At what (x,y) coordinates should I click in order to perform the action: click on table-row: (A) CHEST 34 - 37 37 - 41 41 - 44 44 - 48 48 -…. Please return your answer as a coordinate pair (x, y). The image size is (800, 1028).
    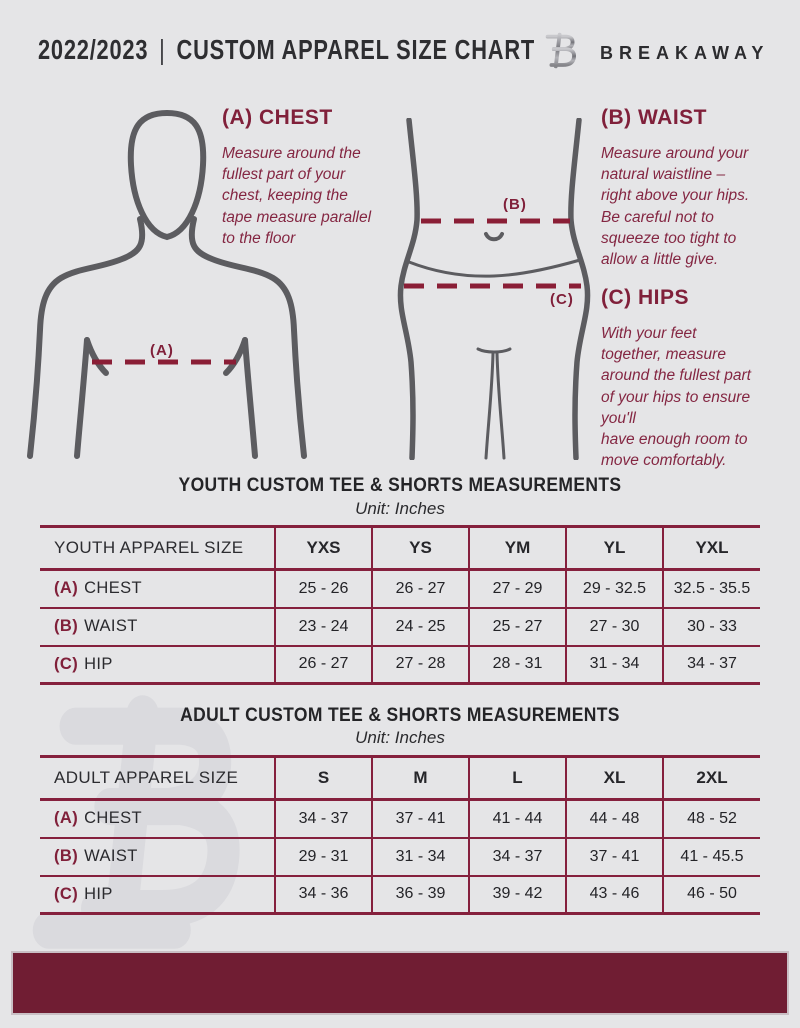
    Looking at the image, I should click on (400, 818).